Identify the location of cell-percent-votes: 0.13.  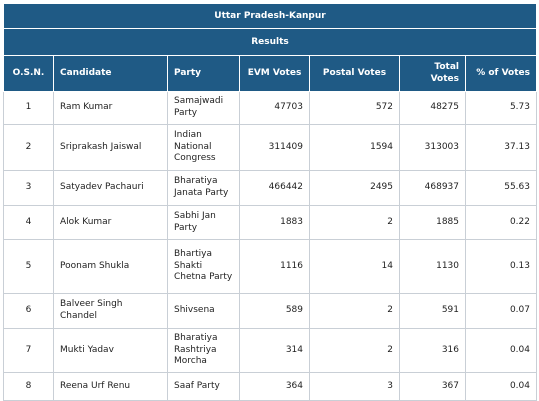
(501, 266).